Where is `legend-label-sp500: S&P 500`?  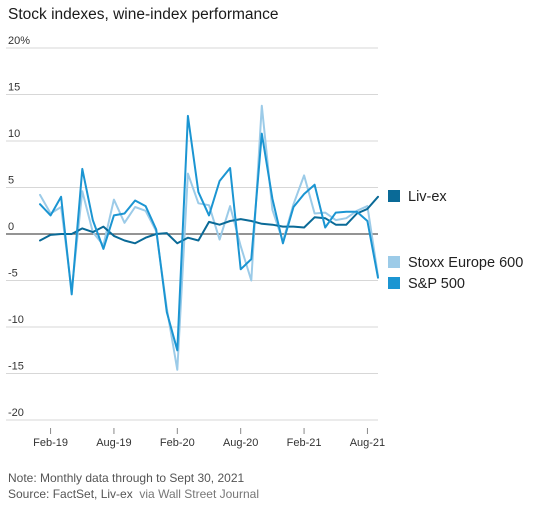
legend-label-sp500: S&P 500 is located at coordinates (436, 284).